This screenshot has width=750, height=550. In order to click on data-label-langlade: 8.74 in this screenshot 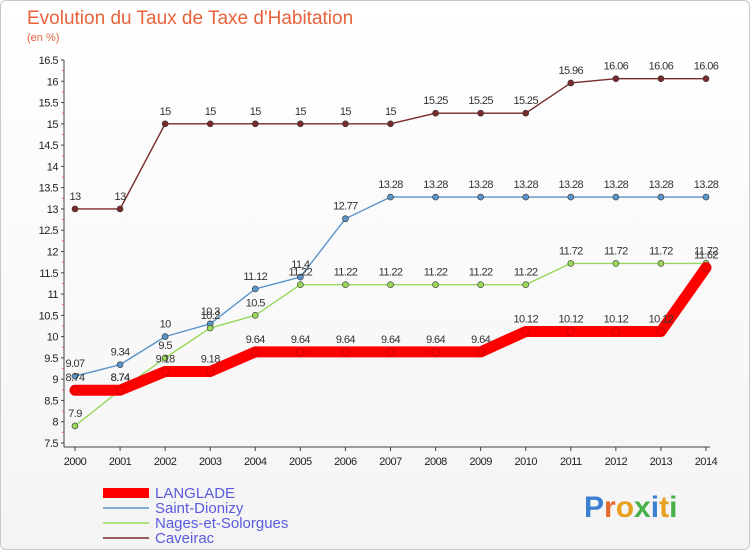, I will do `click(120, 378)`.